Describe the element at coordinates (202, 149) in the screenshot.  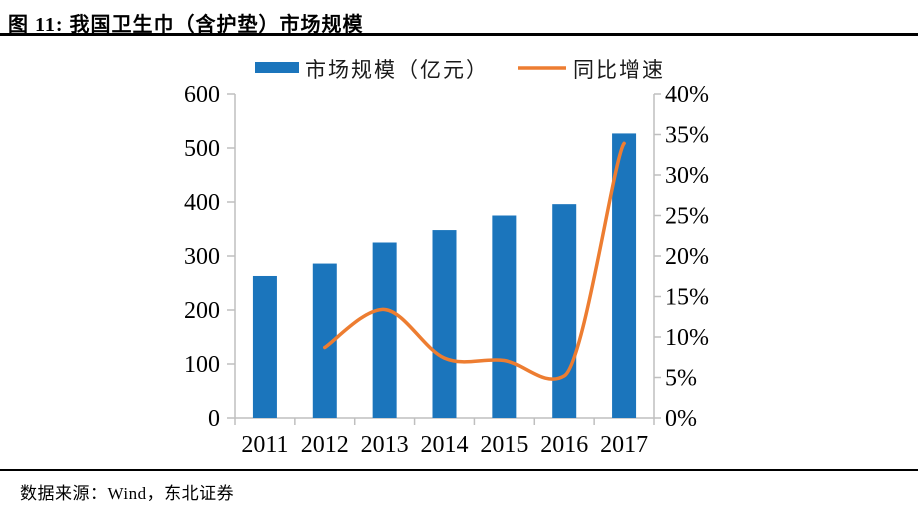
I see `y-left-tick-label: 500` at that location.